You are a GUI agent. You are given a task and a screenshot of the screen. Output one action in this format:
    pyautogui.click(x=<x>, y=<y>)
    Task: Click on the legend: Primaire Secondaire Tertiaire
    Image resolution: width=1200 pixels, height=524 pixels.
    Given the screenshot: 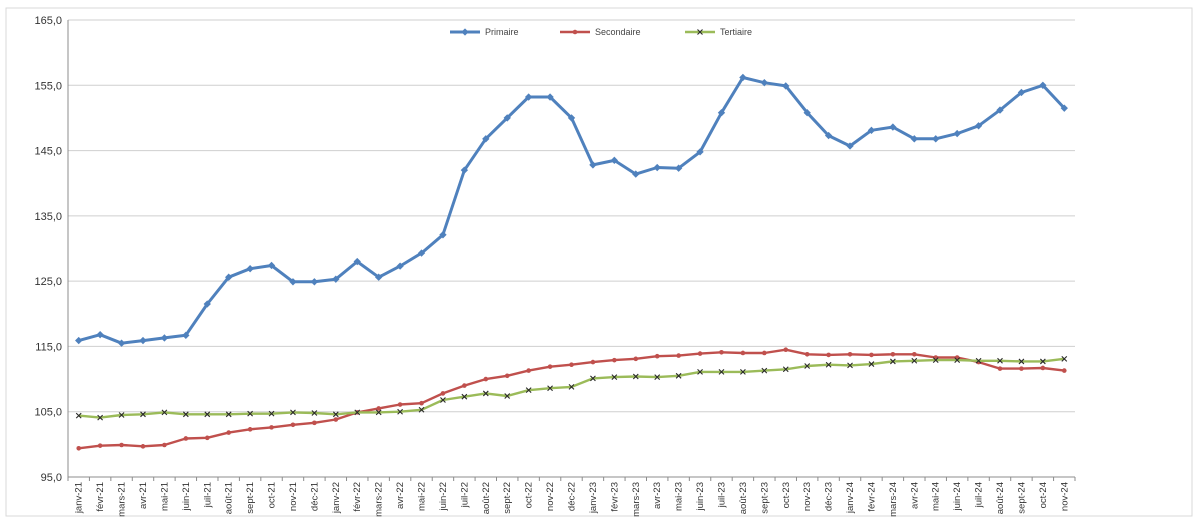 What is the action you would take?
    pyautogui.click(x=601, y=32)
    